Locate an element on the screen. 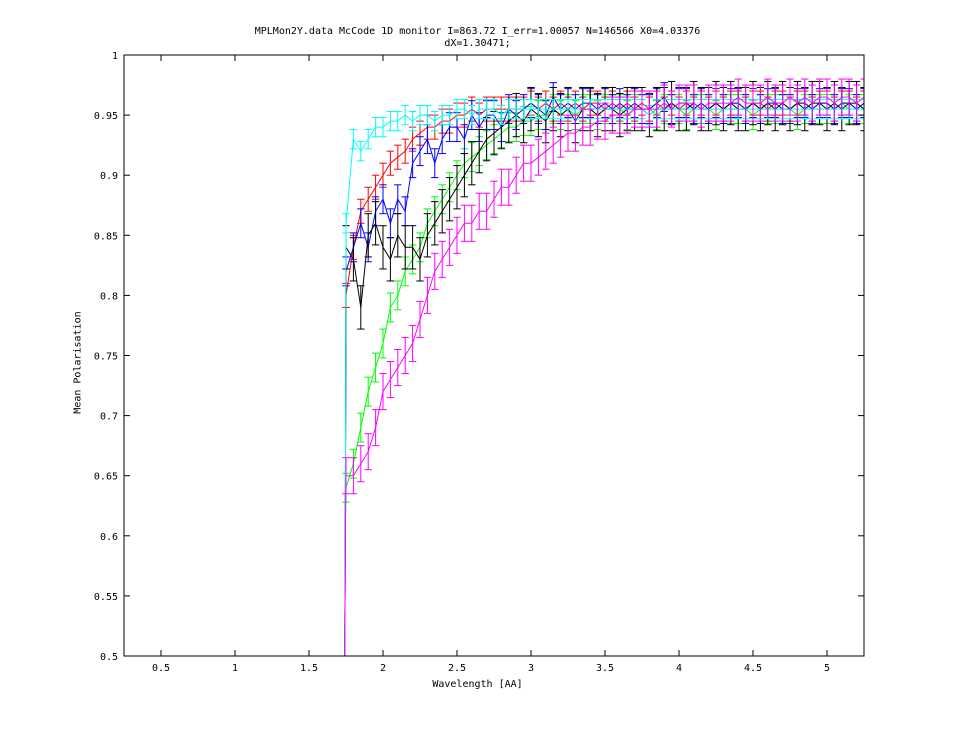  y-tick-label: 0.75 is located at coordinates (106, 357).